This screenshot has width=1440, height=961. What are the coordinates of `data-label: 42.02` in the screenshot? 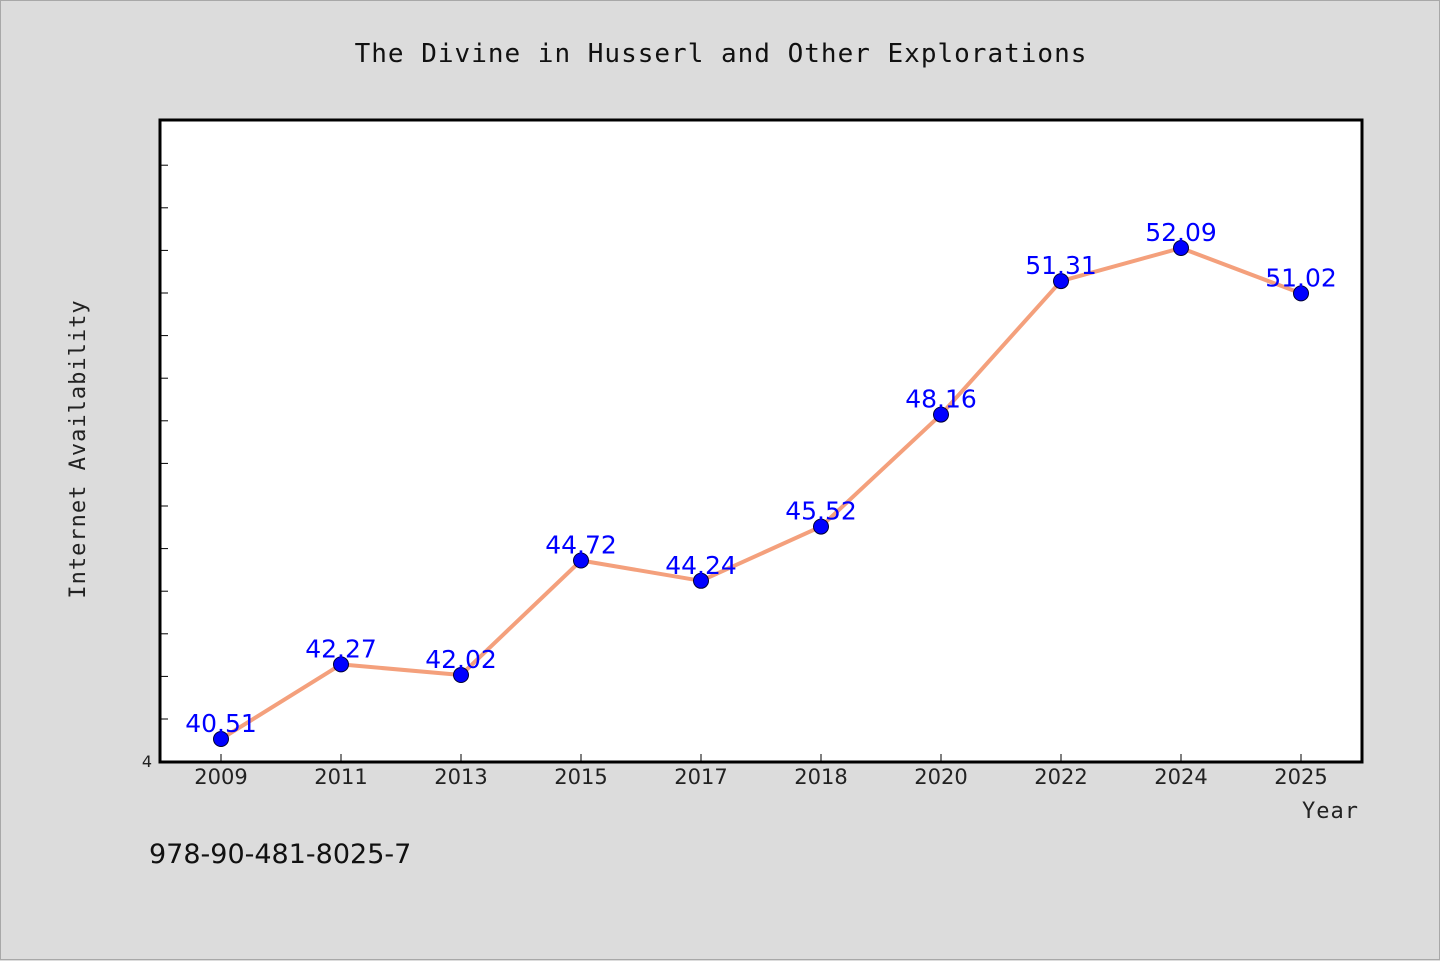 It's located at (461, 659).